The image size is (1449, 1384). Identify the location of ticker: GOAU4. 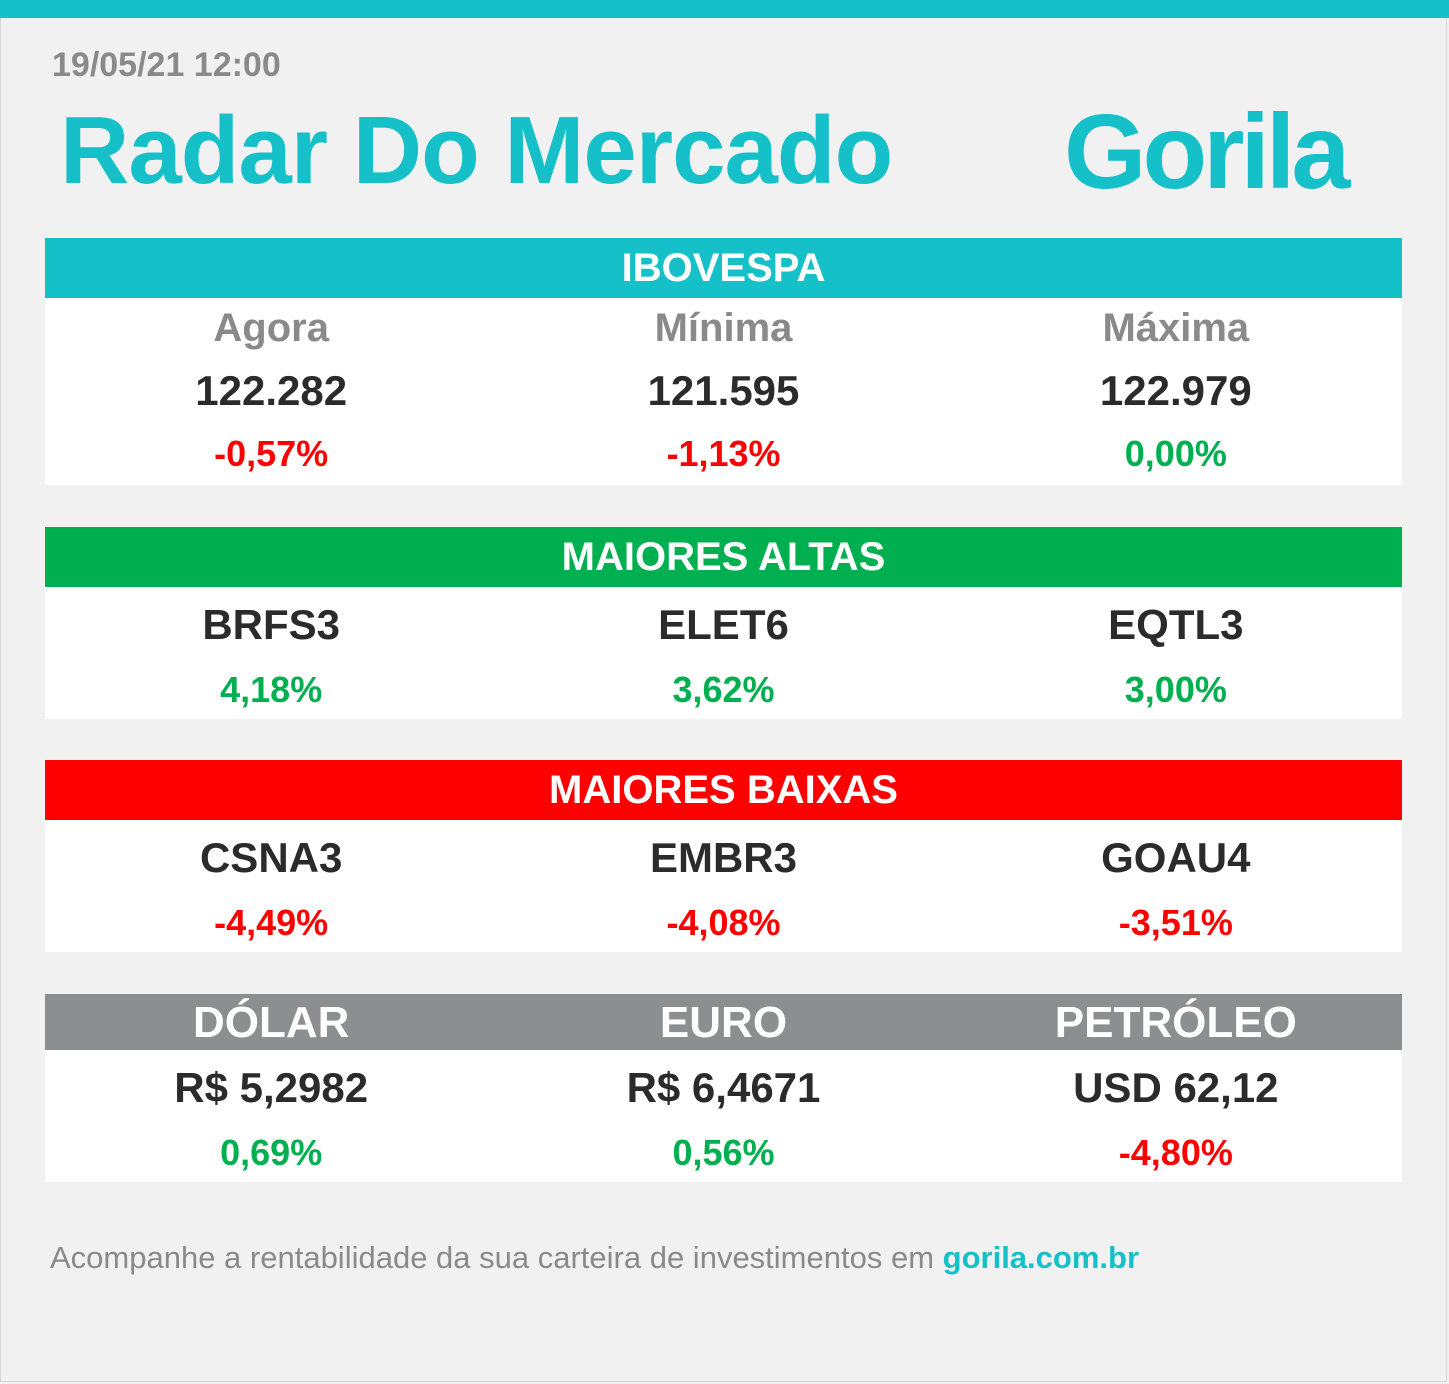
(1176, 857).